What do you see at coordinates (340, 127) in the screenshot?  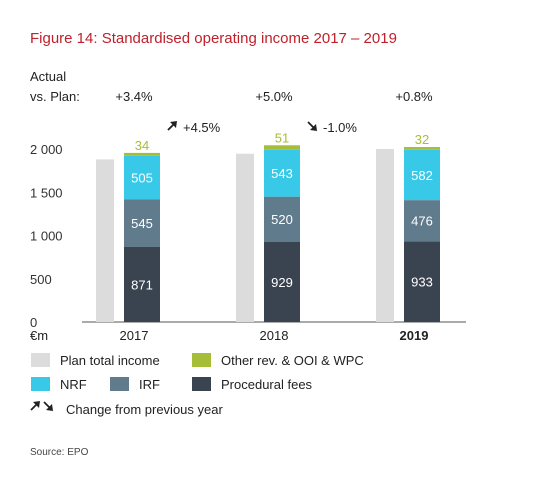 I see `change-value: -1.0%` at bounding box center [340, 127].